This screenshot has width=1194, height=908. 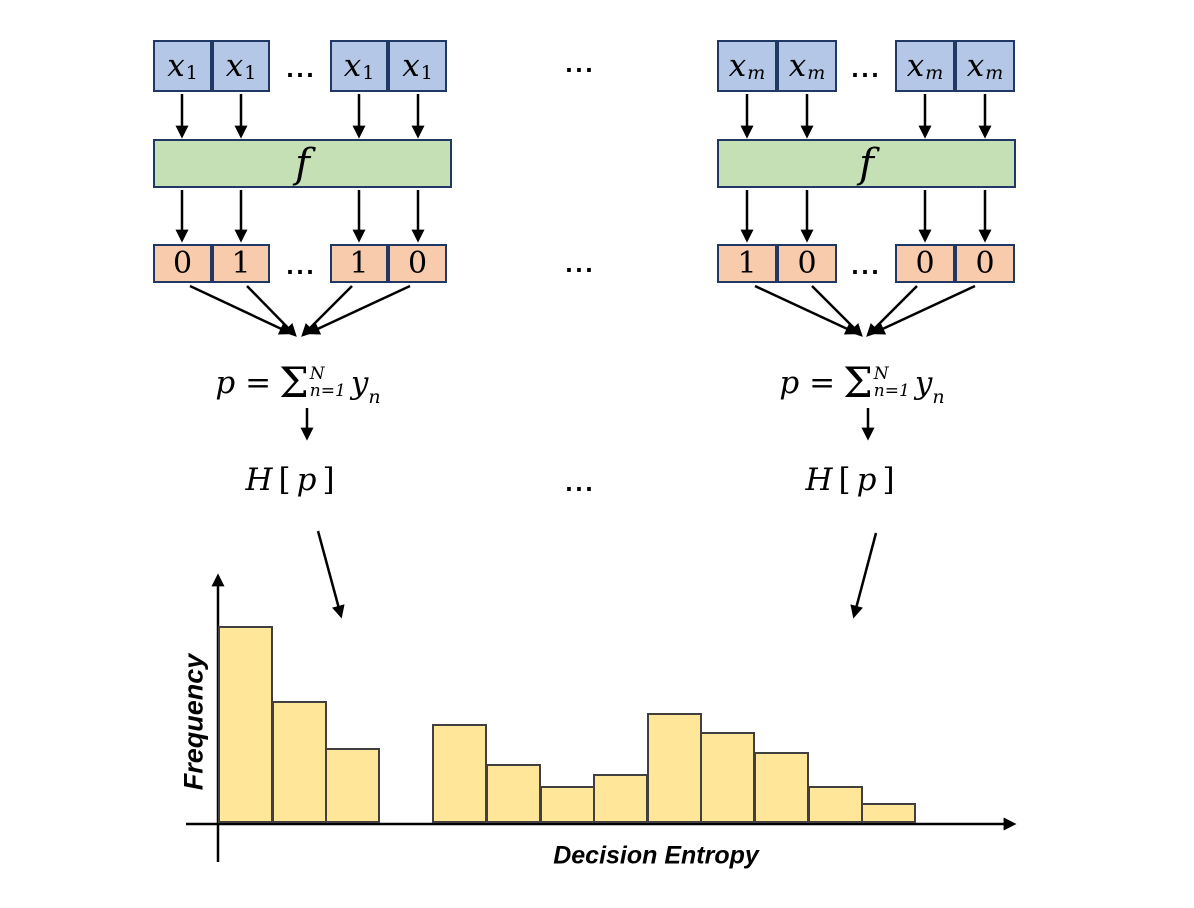 I want to click on function-box-right: f, so click(x=866, y=163).